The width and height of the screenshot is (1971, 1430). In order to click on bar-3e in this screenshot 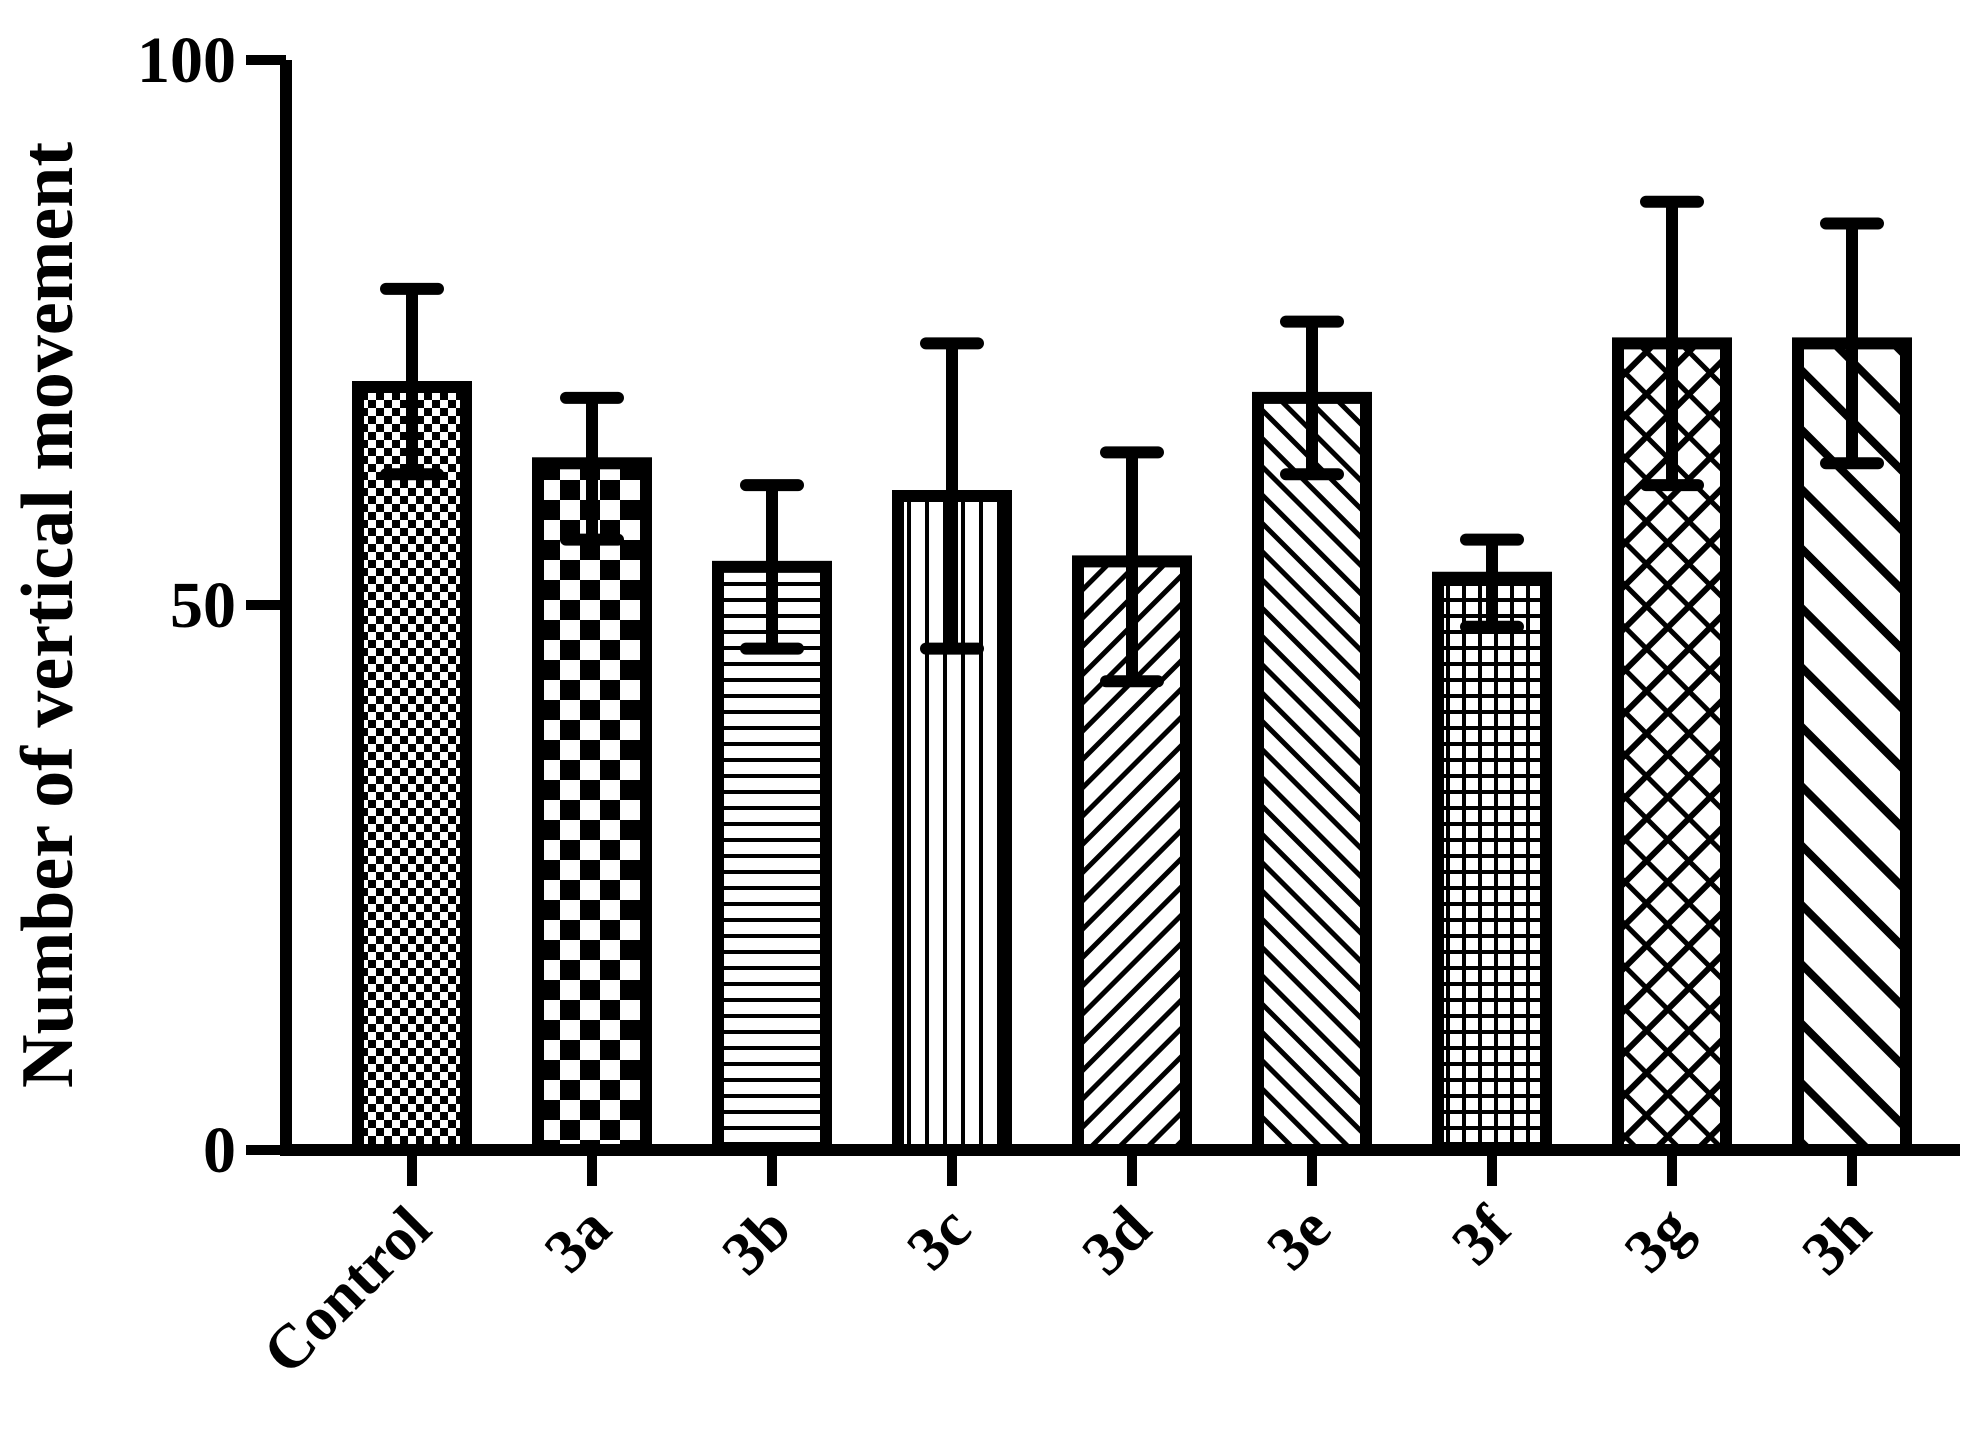, I will do `click(1312, 773)`.